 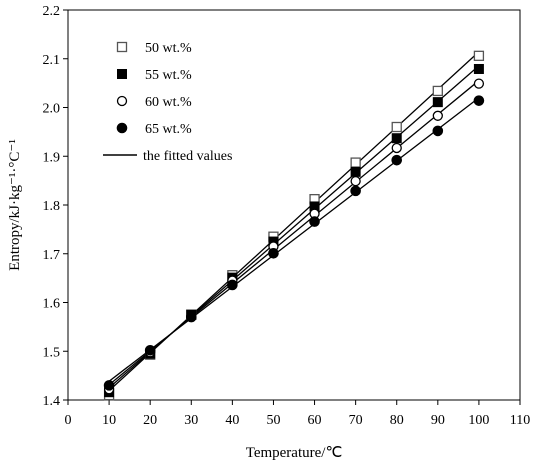 What do you see at coordinates (478, 420) in the screenshot?
I see `x-tick-label: 100` at bounding box center [478, 420].